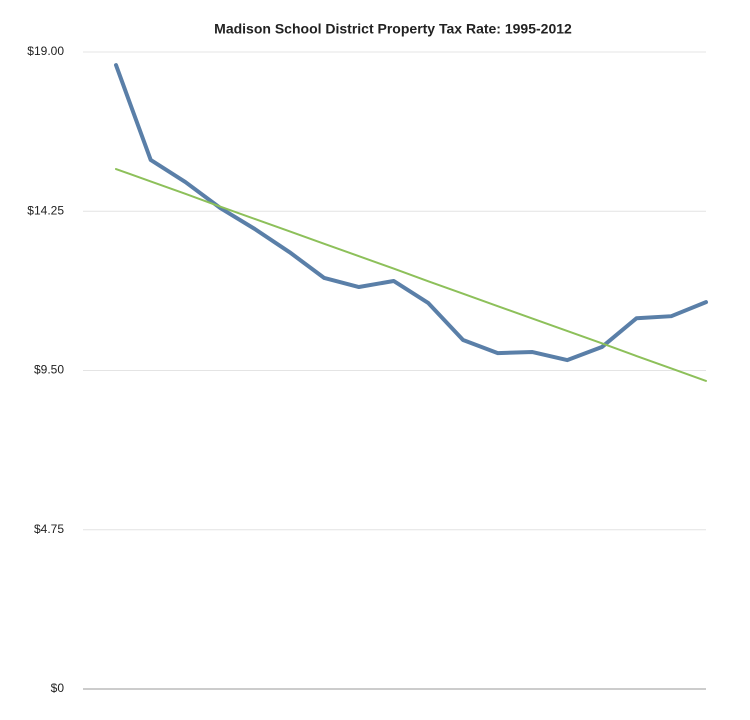 Image resolution: width=750 pixels, height=720 pixels. What do you see at coordinates (49, 529) in the screenshot?
I see `y-tick-label: $4.75` at bounding box center [49, 529].